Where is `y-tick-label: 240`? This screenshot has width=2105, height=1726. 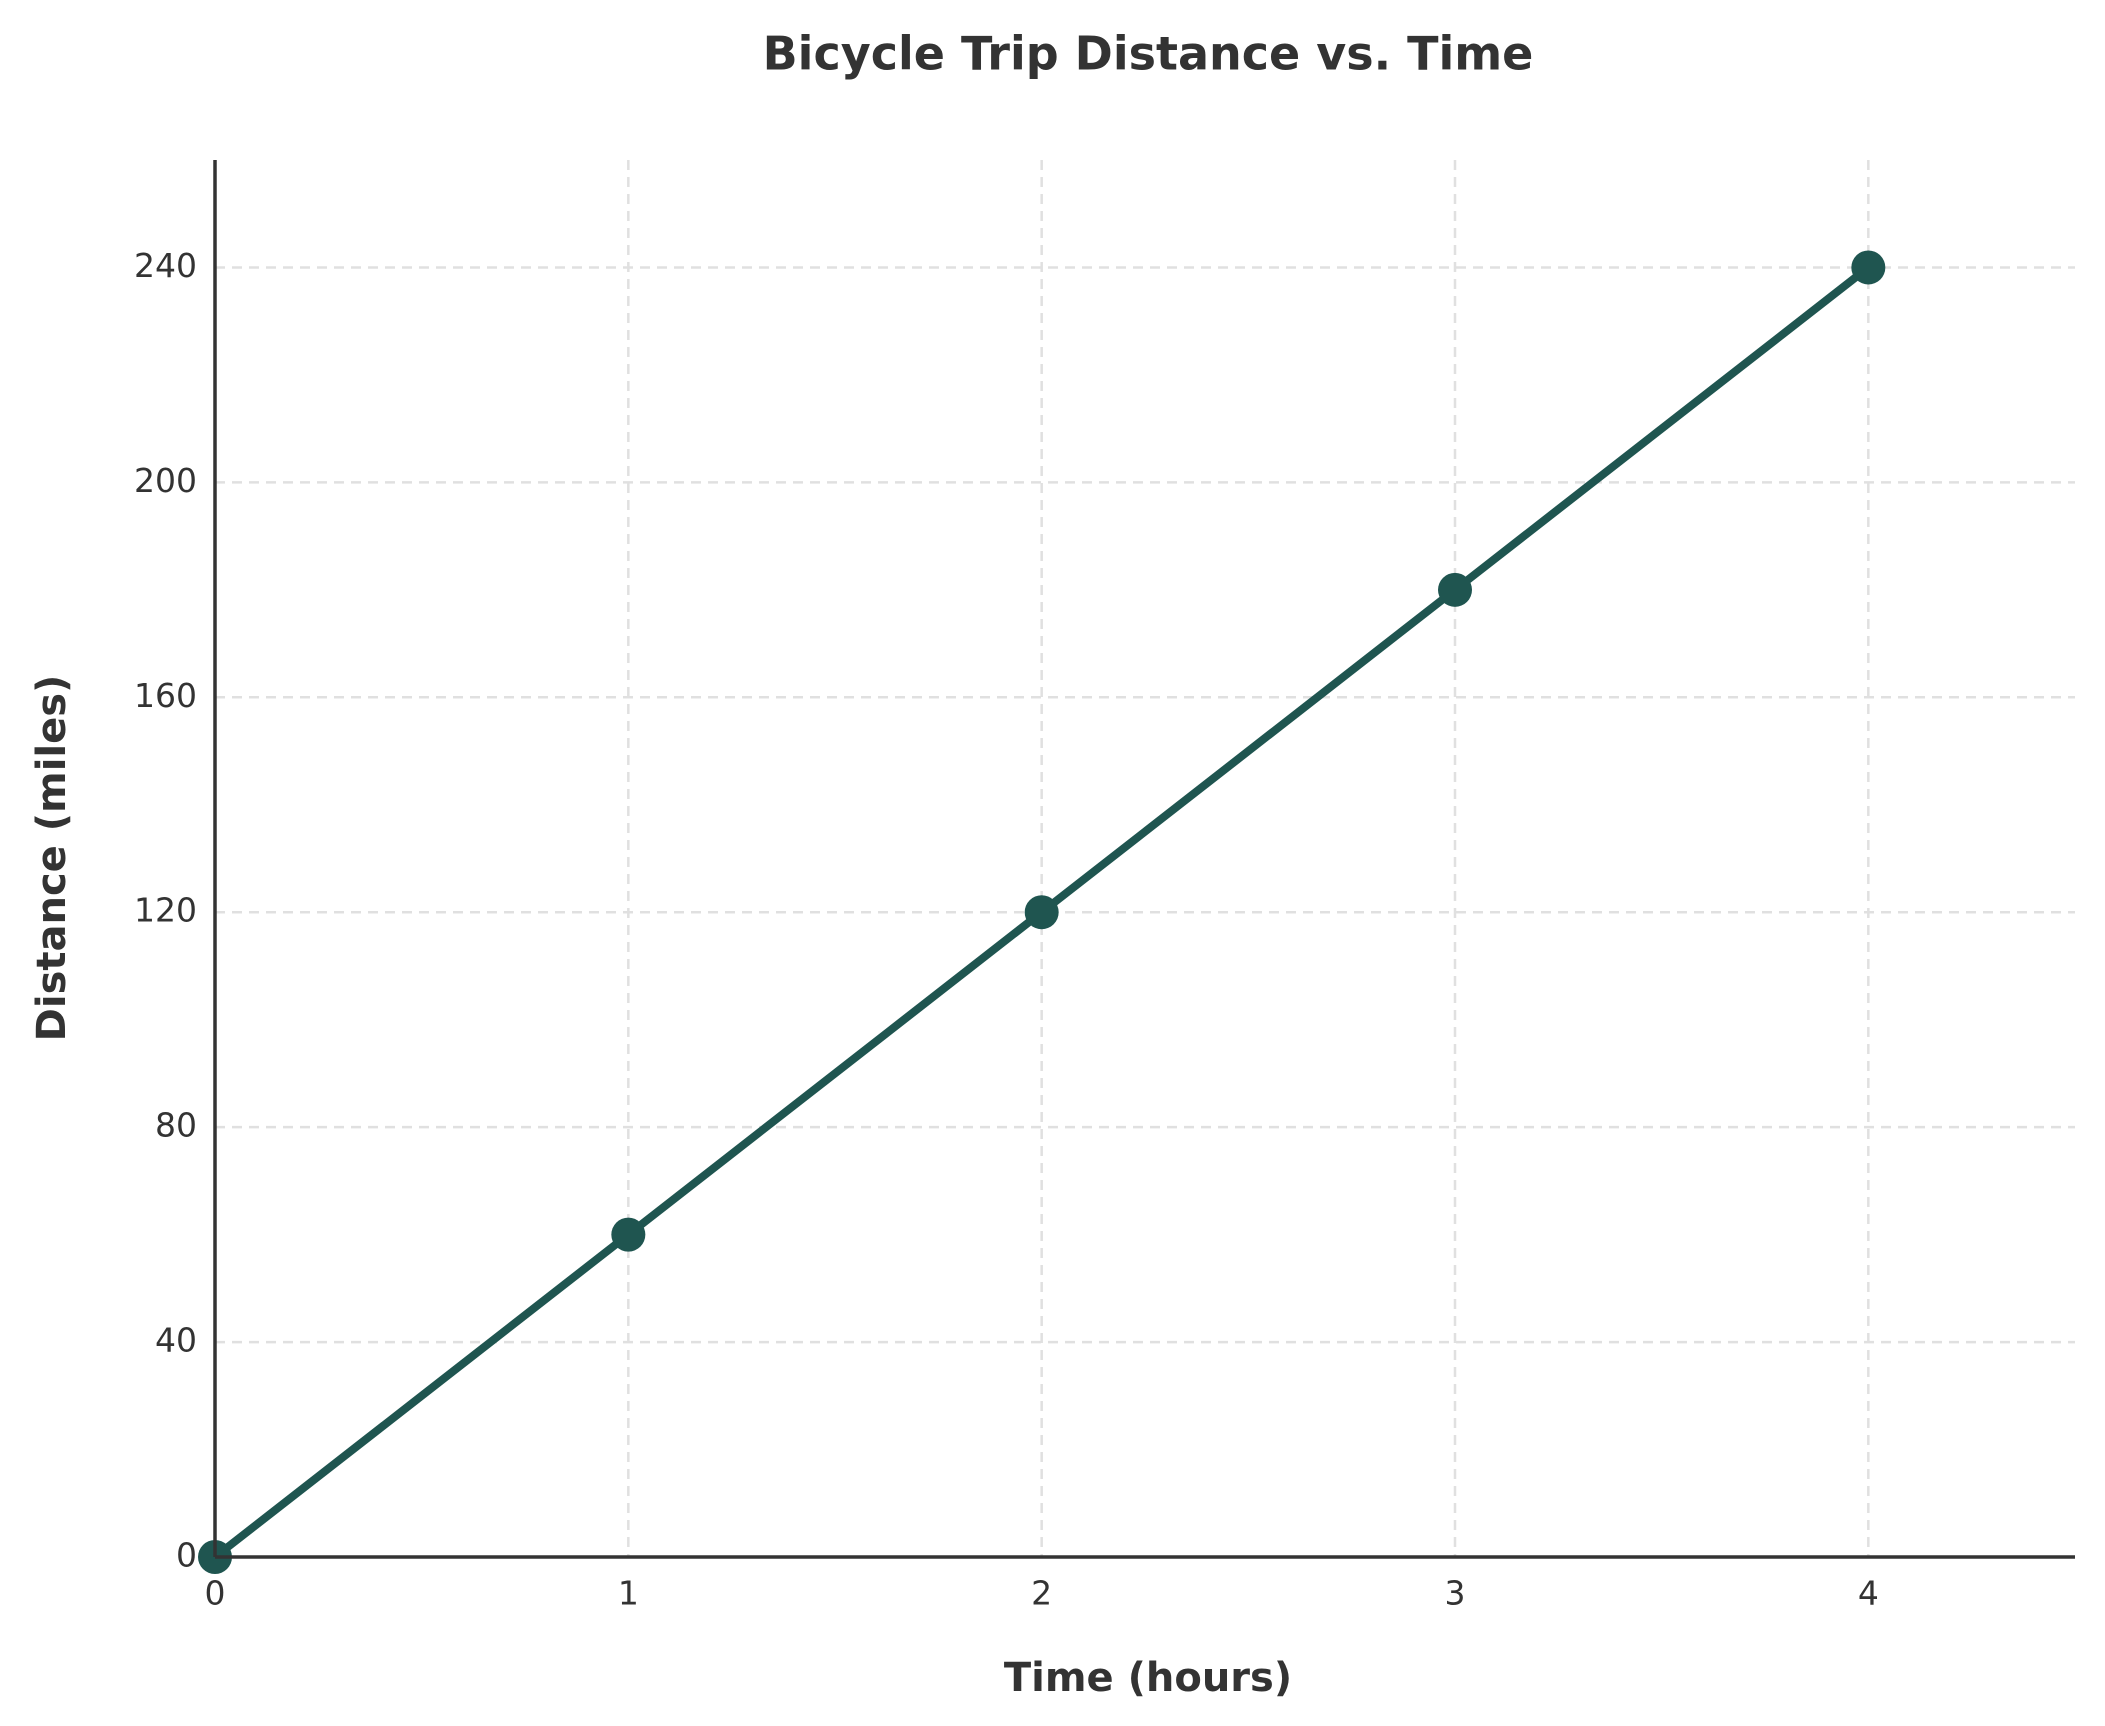 y-tick-label: 240 is located at coordinates (165, 265).